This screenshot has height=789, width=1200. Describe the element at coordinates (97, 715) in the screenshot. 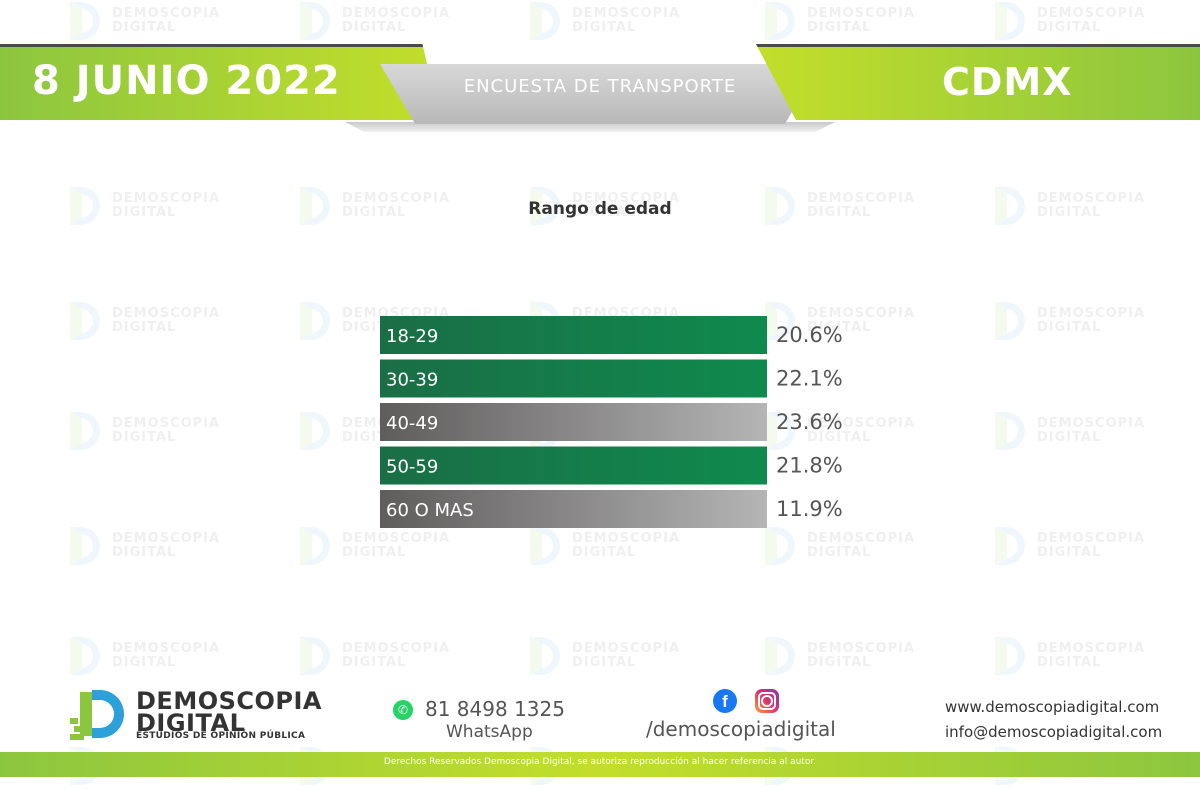

I see `brand-logo-icon` at that location.